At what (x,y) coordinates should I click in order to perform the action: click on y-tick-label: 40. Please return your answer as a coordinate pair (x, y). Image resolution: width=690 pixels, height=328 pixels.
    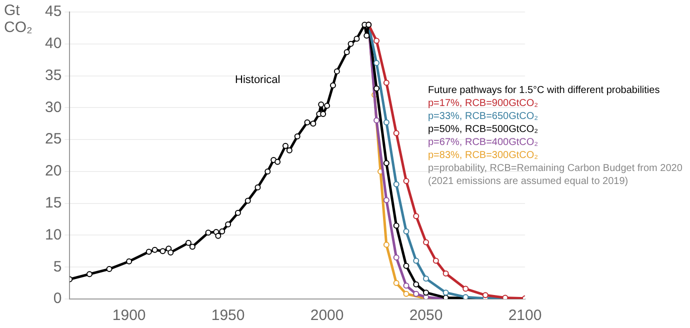
    Looking at the image, I should click on (53, 43).